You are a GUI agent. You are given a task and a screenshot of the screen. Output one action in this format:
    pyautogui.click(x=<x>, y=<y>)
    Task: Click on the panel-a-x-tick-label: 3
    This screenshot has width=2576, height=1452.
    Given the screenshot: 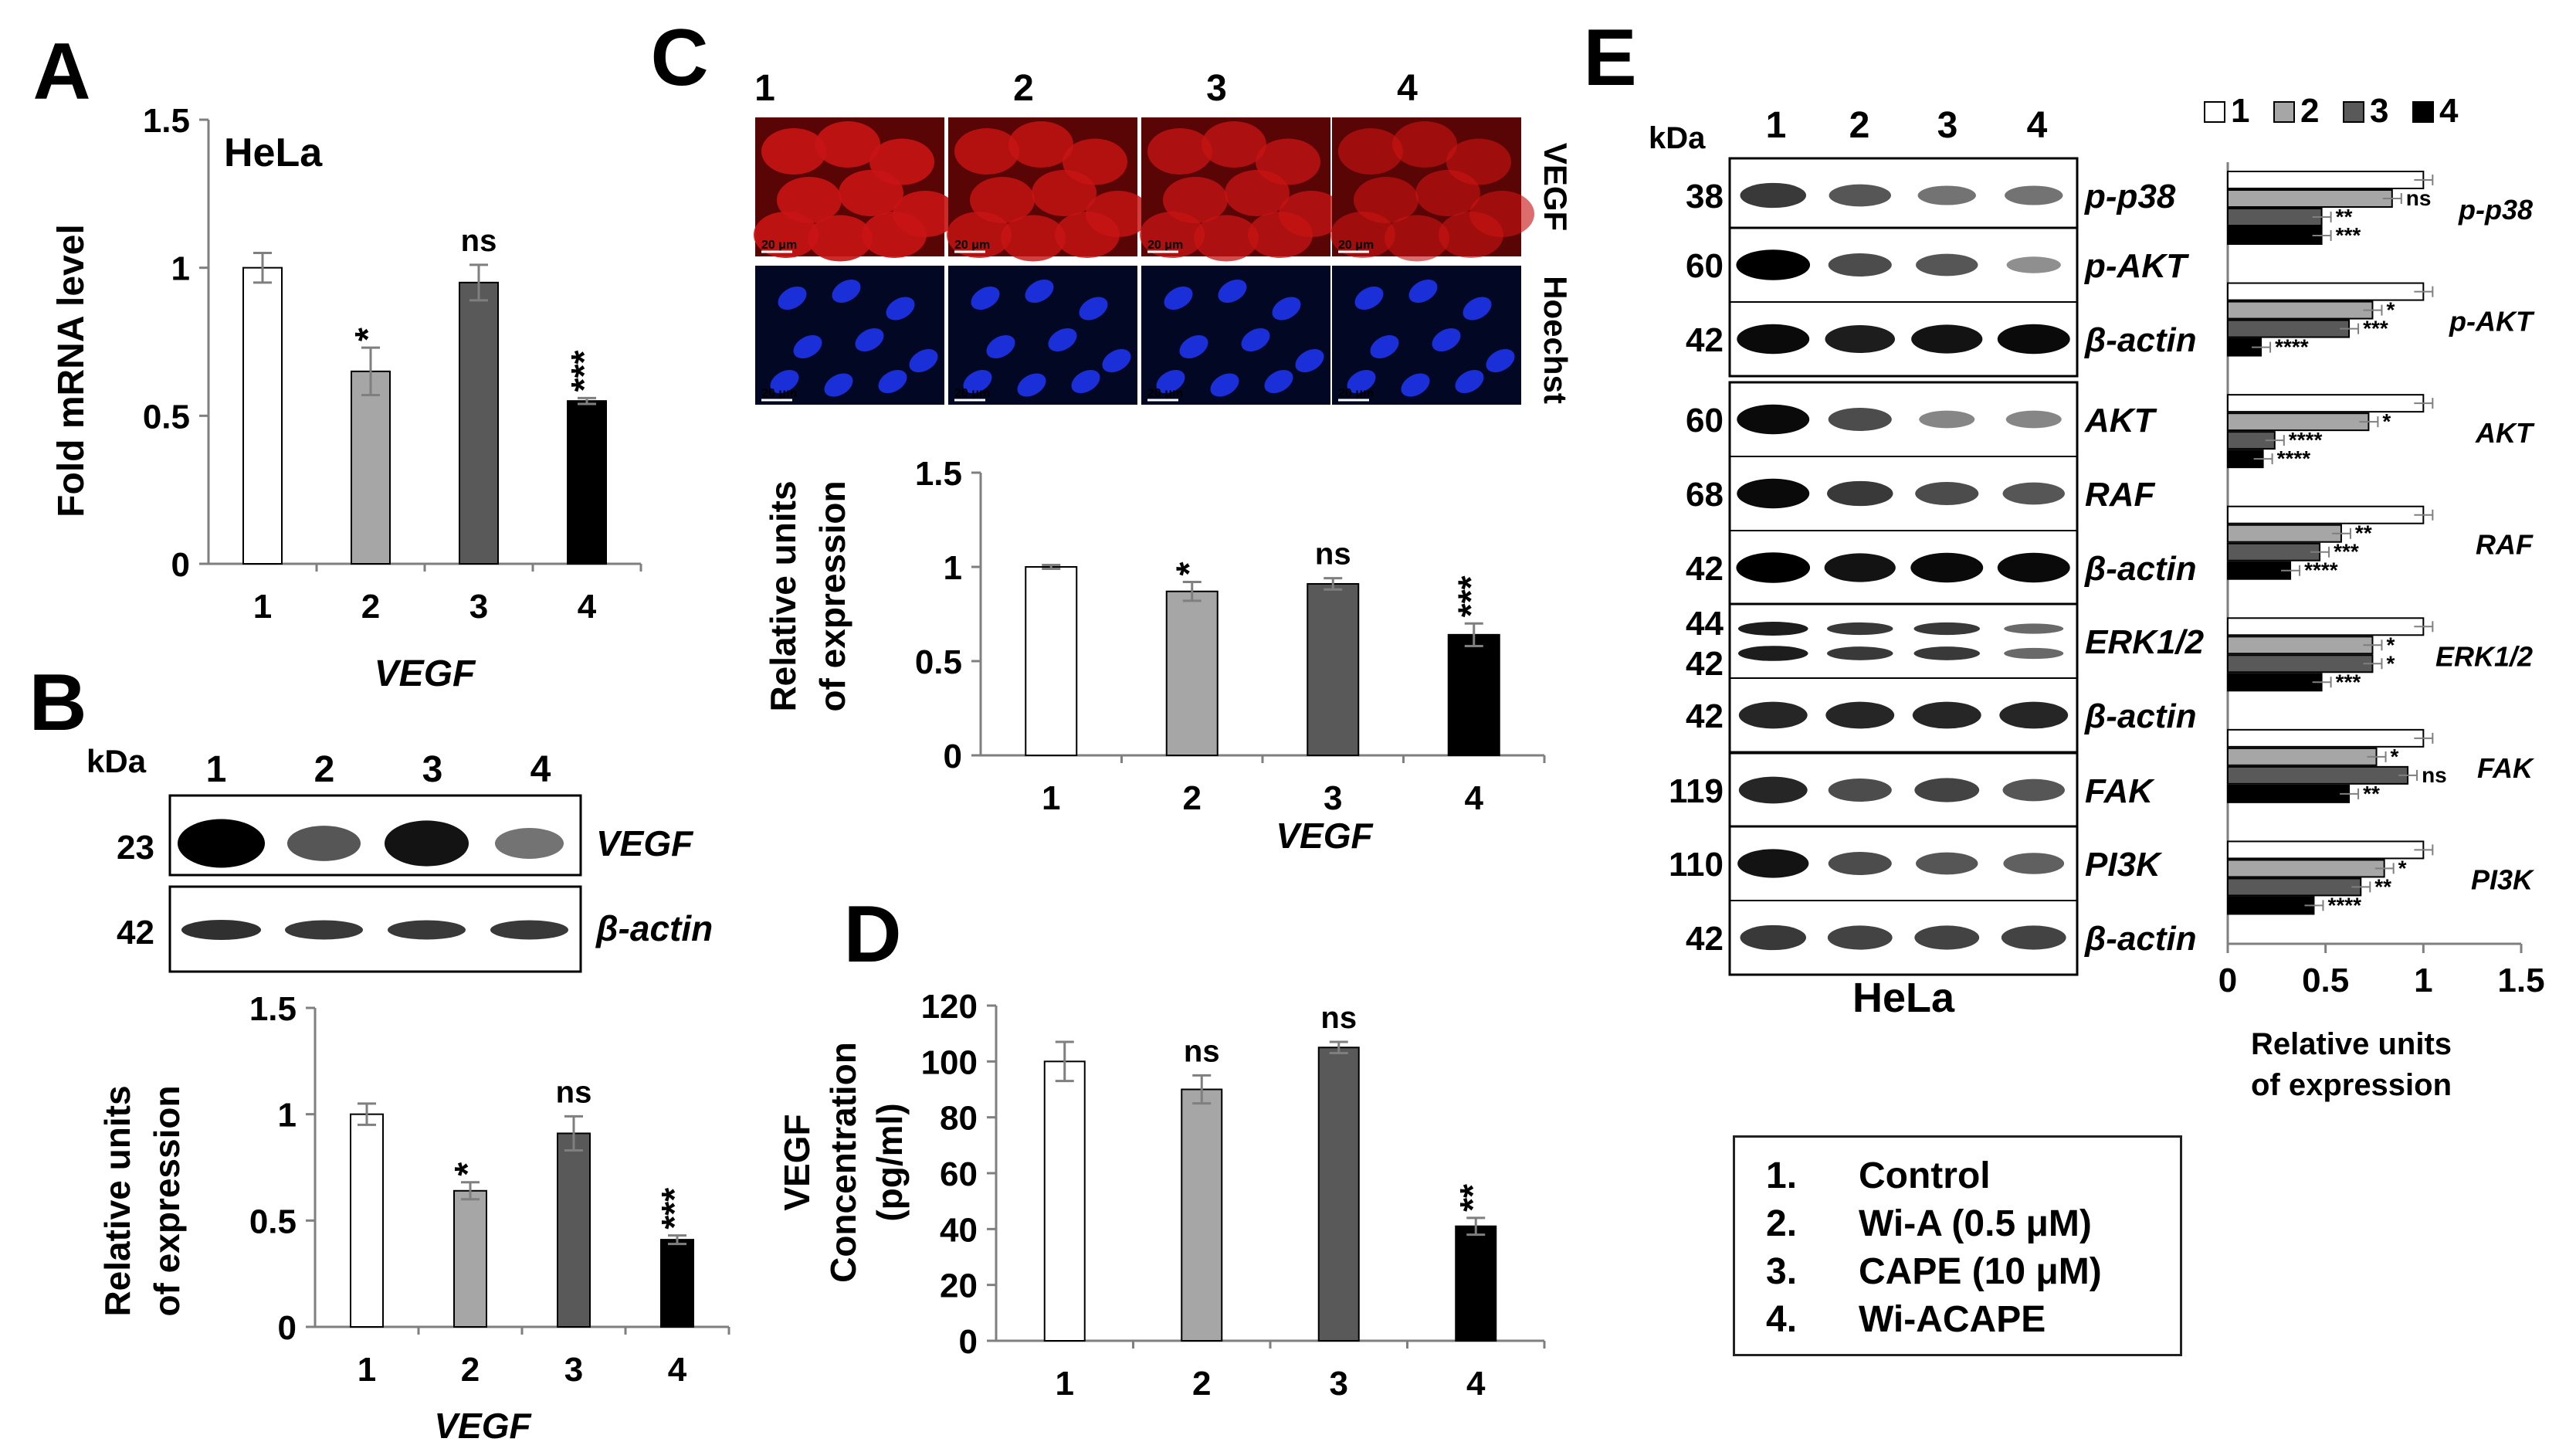 What is the action you would take?
    pyautogui.click(x=478, y=607)
    